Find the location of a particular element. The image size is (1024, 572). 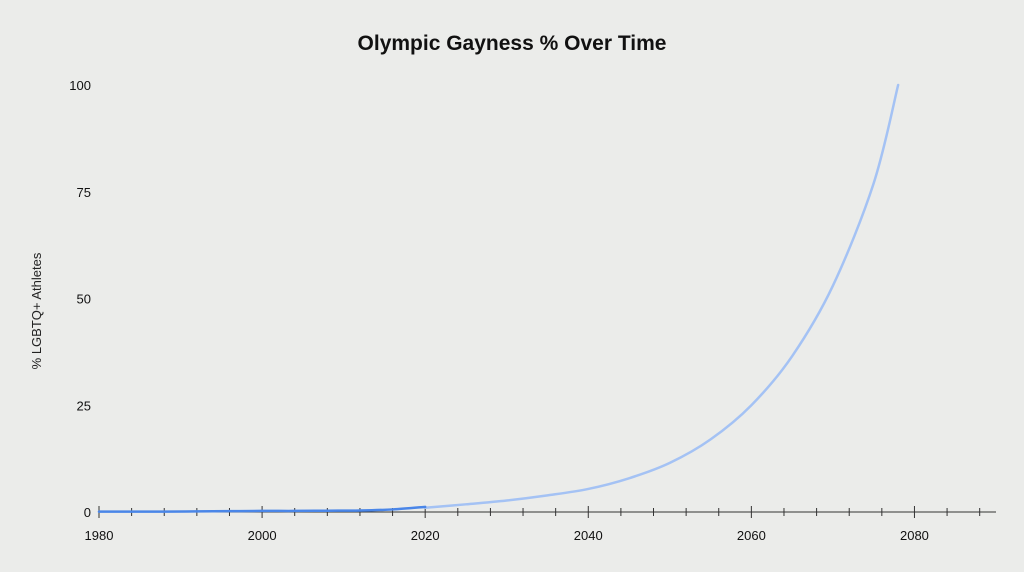

y-axis-label: % LGBTQ+ Athletes is located at coordinates (36, 310).